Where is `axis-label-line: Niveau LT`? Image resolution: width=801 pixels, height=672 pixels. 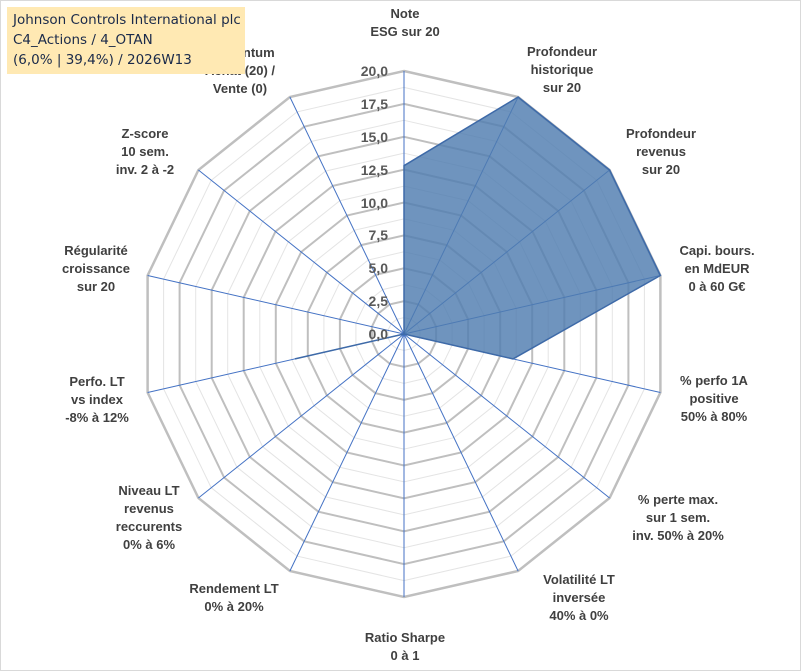 axis-label-line: Niveau LT is located at coordinates (149, 490).